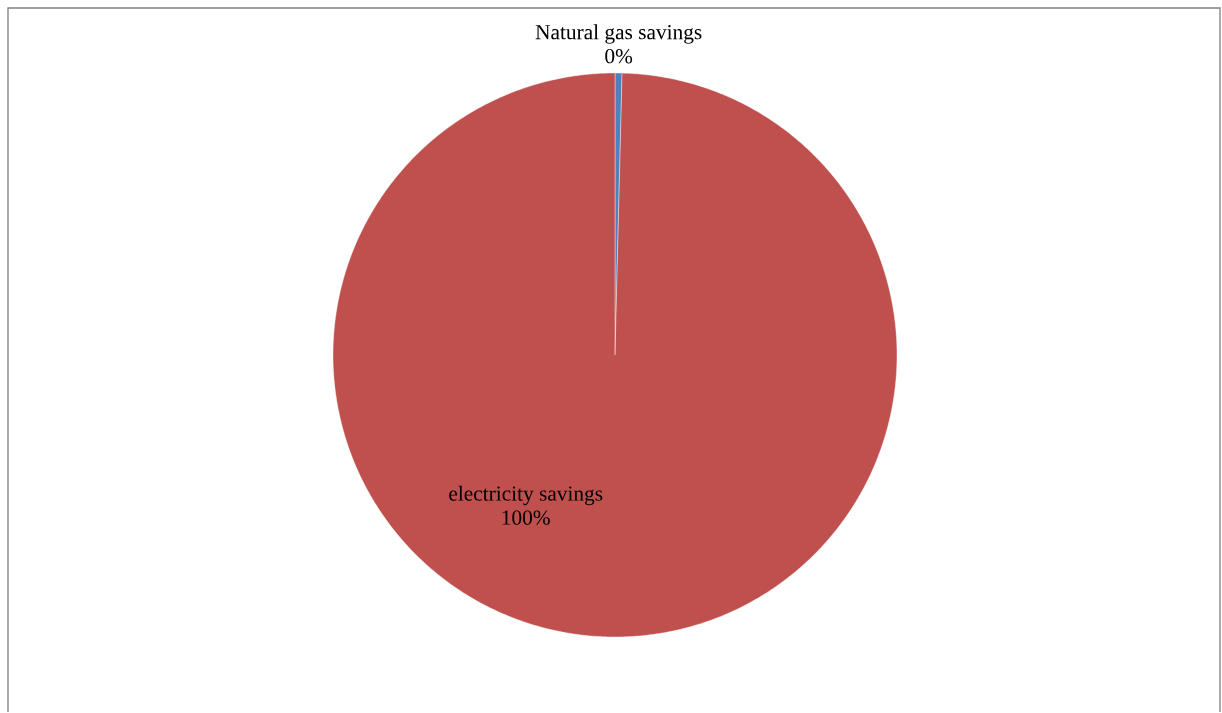 The height and width of the screenshot is (713, 1222). What do you see at coordinates (618, 34) in the screenshot?
I see `slice-label: Natural gas savings` at bounding box center [618, 34].